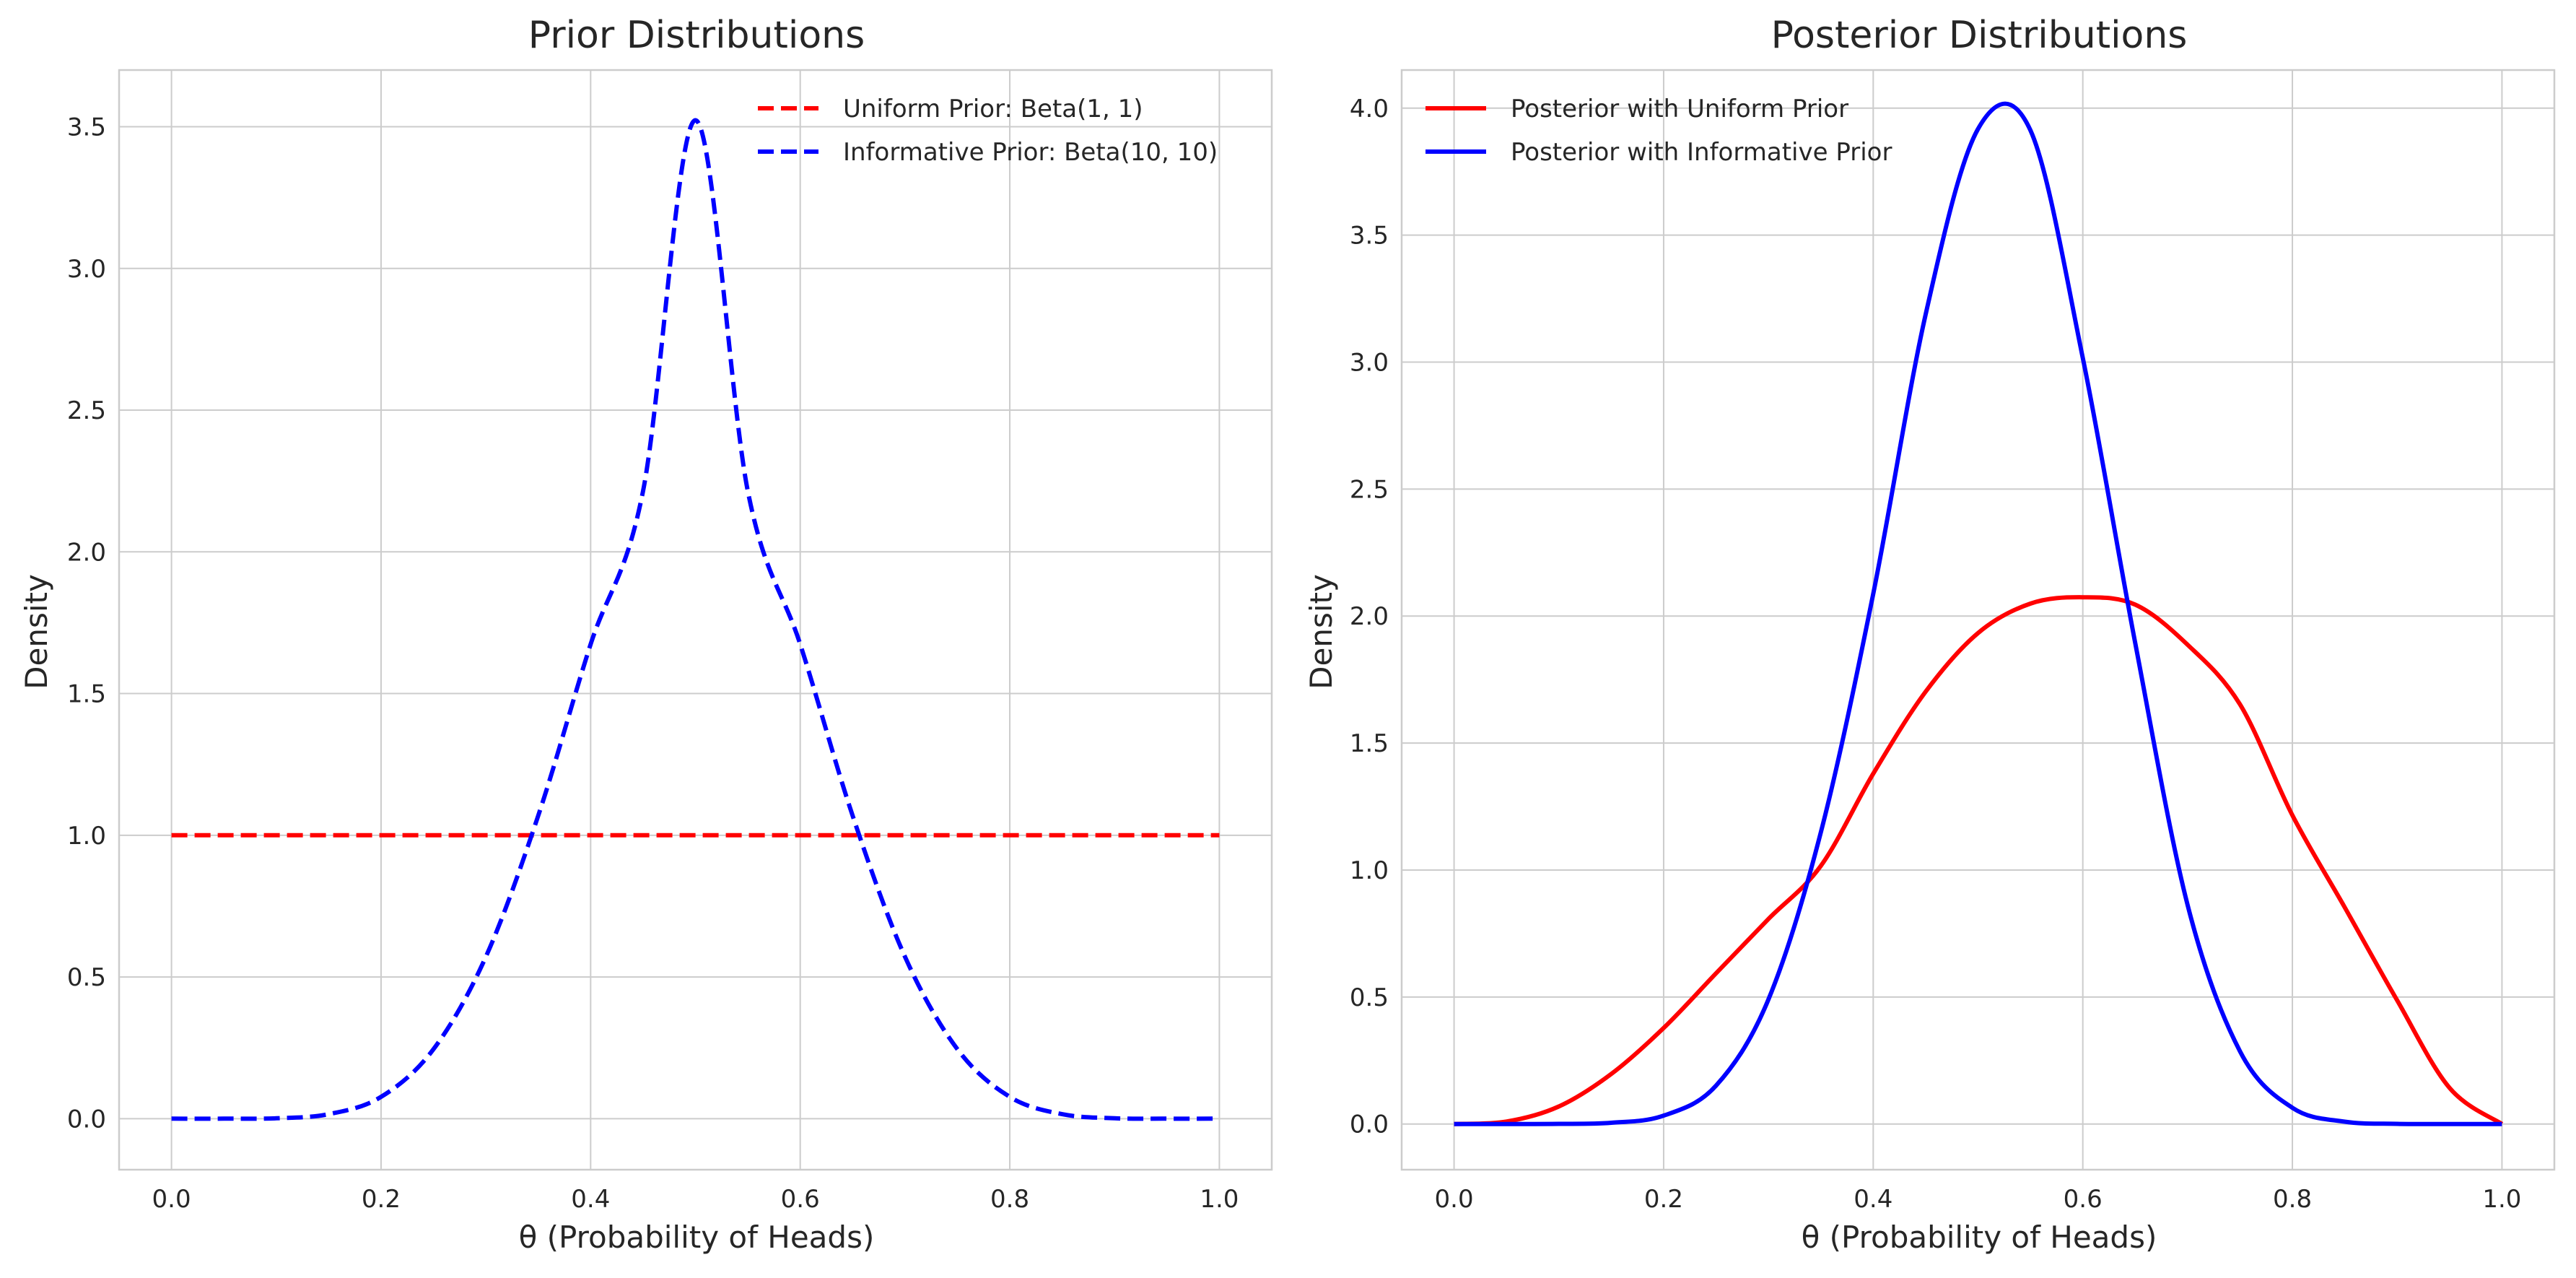 The width and height of the screenshot is (2576, 1278). Describe the element at coordinates (1369, 109) in the screenshot. I see `y-tick-label: 4.0` at that location.